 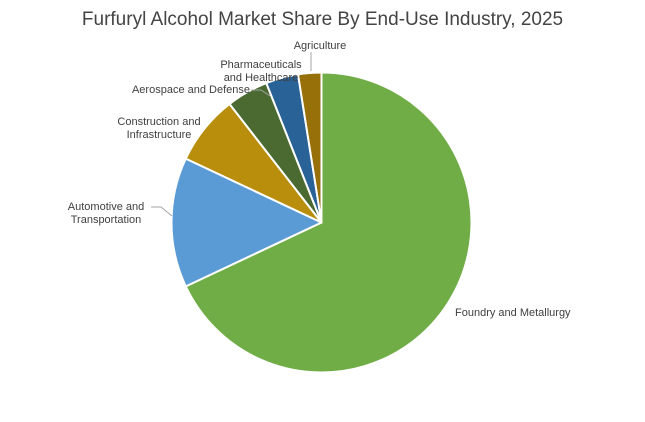 I want to click on slice-label-foundry-metallurgy: Foundry and Metallurgy, so click(x=513, y=313).